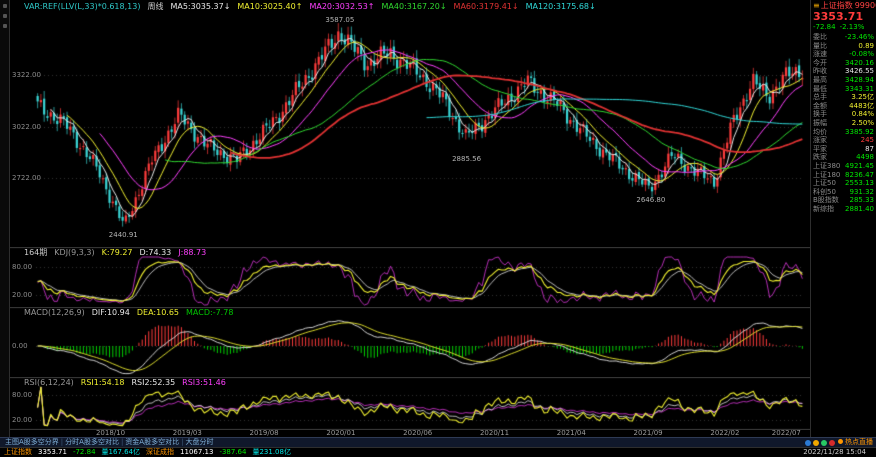 The image size is (876, 457). What do you see at coordinates (32, 442) in the screenshot?
I see `toolbar-tab: 主图A股多空分界` at bounding box center [32, 442].